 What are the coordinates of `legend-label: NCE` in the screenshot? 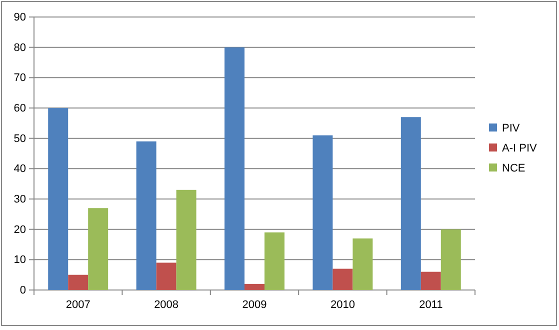 It's located at (514, 168).